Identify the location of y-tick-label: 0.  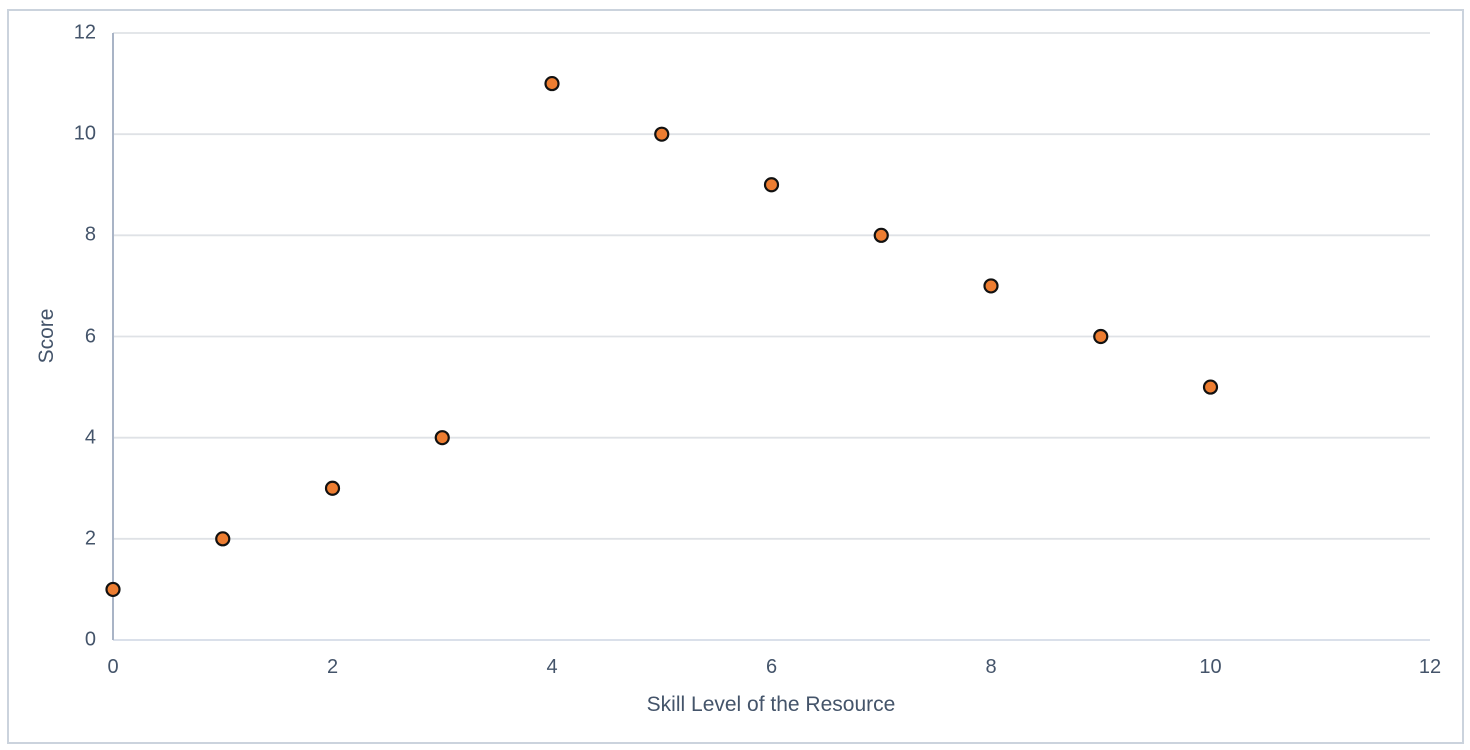
(90, 639).